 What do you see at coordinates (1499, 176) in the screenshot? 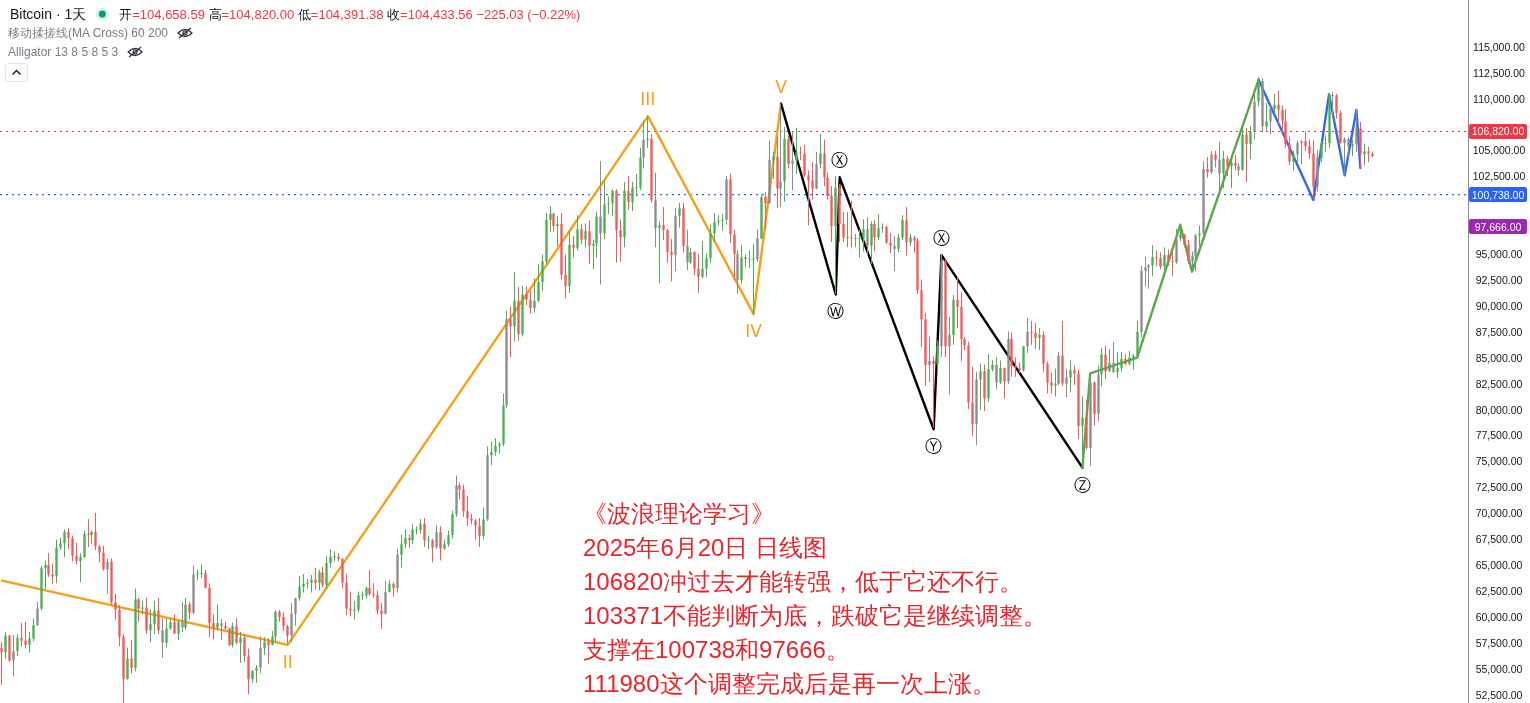
I see `y-tick-label: 102,500.00` at bounding box center [1499, 176].